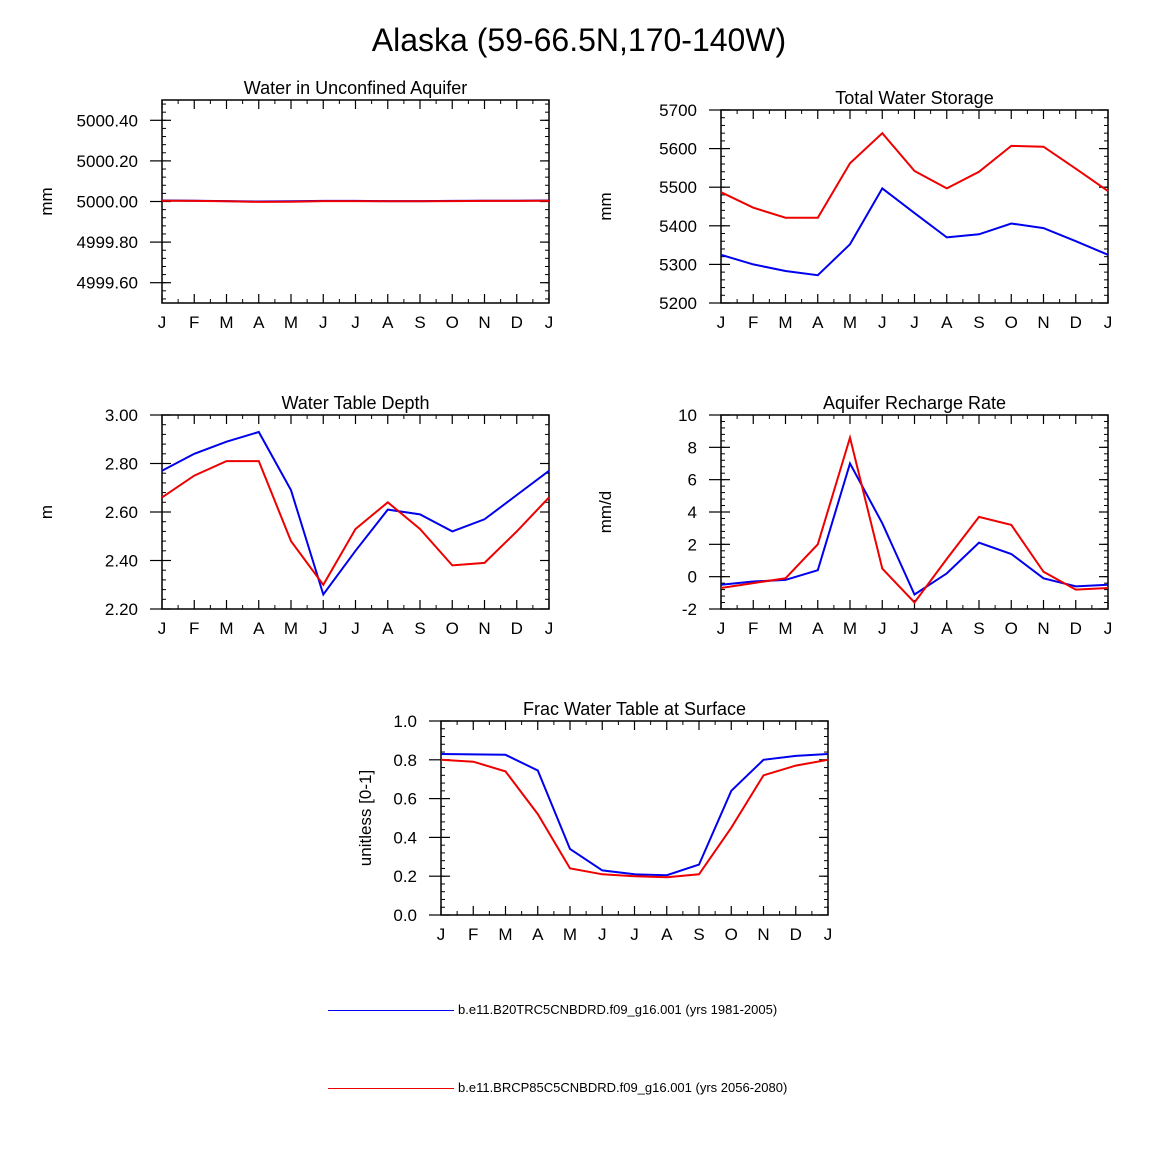 The image size is (1158, 1160). Describe the element at coordinates (194, 628) in the screenshot. I see `plot3-xtick-label: F` at that location.